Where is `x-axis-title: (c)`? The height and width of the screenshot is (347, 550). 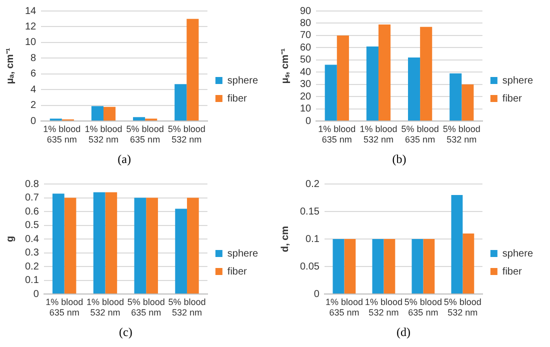 x-axis-title: (c) is located at coordinates (125, 331).